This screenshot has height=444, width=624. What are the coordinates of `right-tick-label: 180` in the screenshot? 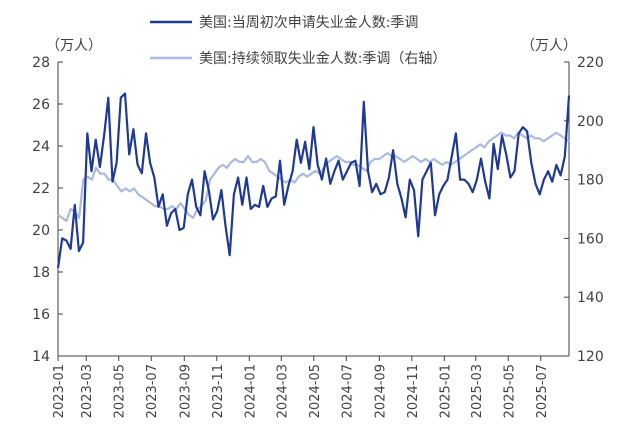 It's located at (590, 181).